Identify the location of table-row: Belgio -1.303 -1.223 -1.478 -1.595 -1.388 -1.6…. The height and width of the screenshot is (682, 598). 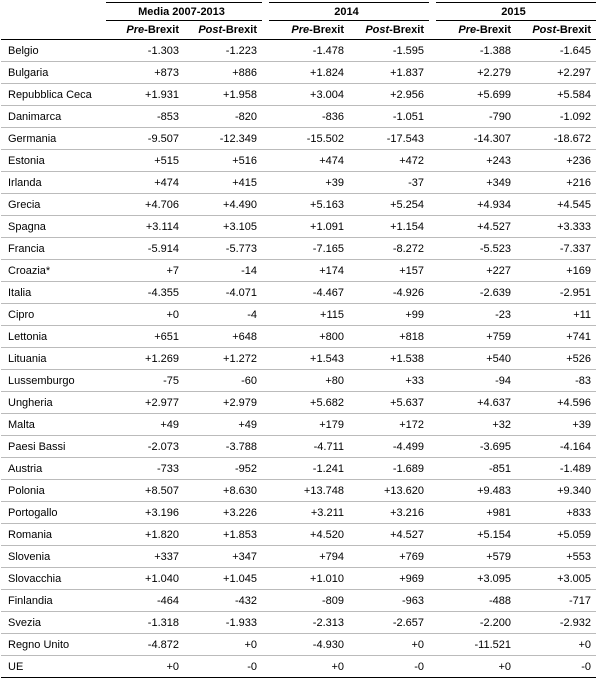
(299, 50).